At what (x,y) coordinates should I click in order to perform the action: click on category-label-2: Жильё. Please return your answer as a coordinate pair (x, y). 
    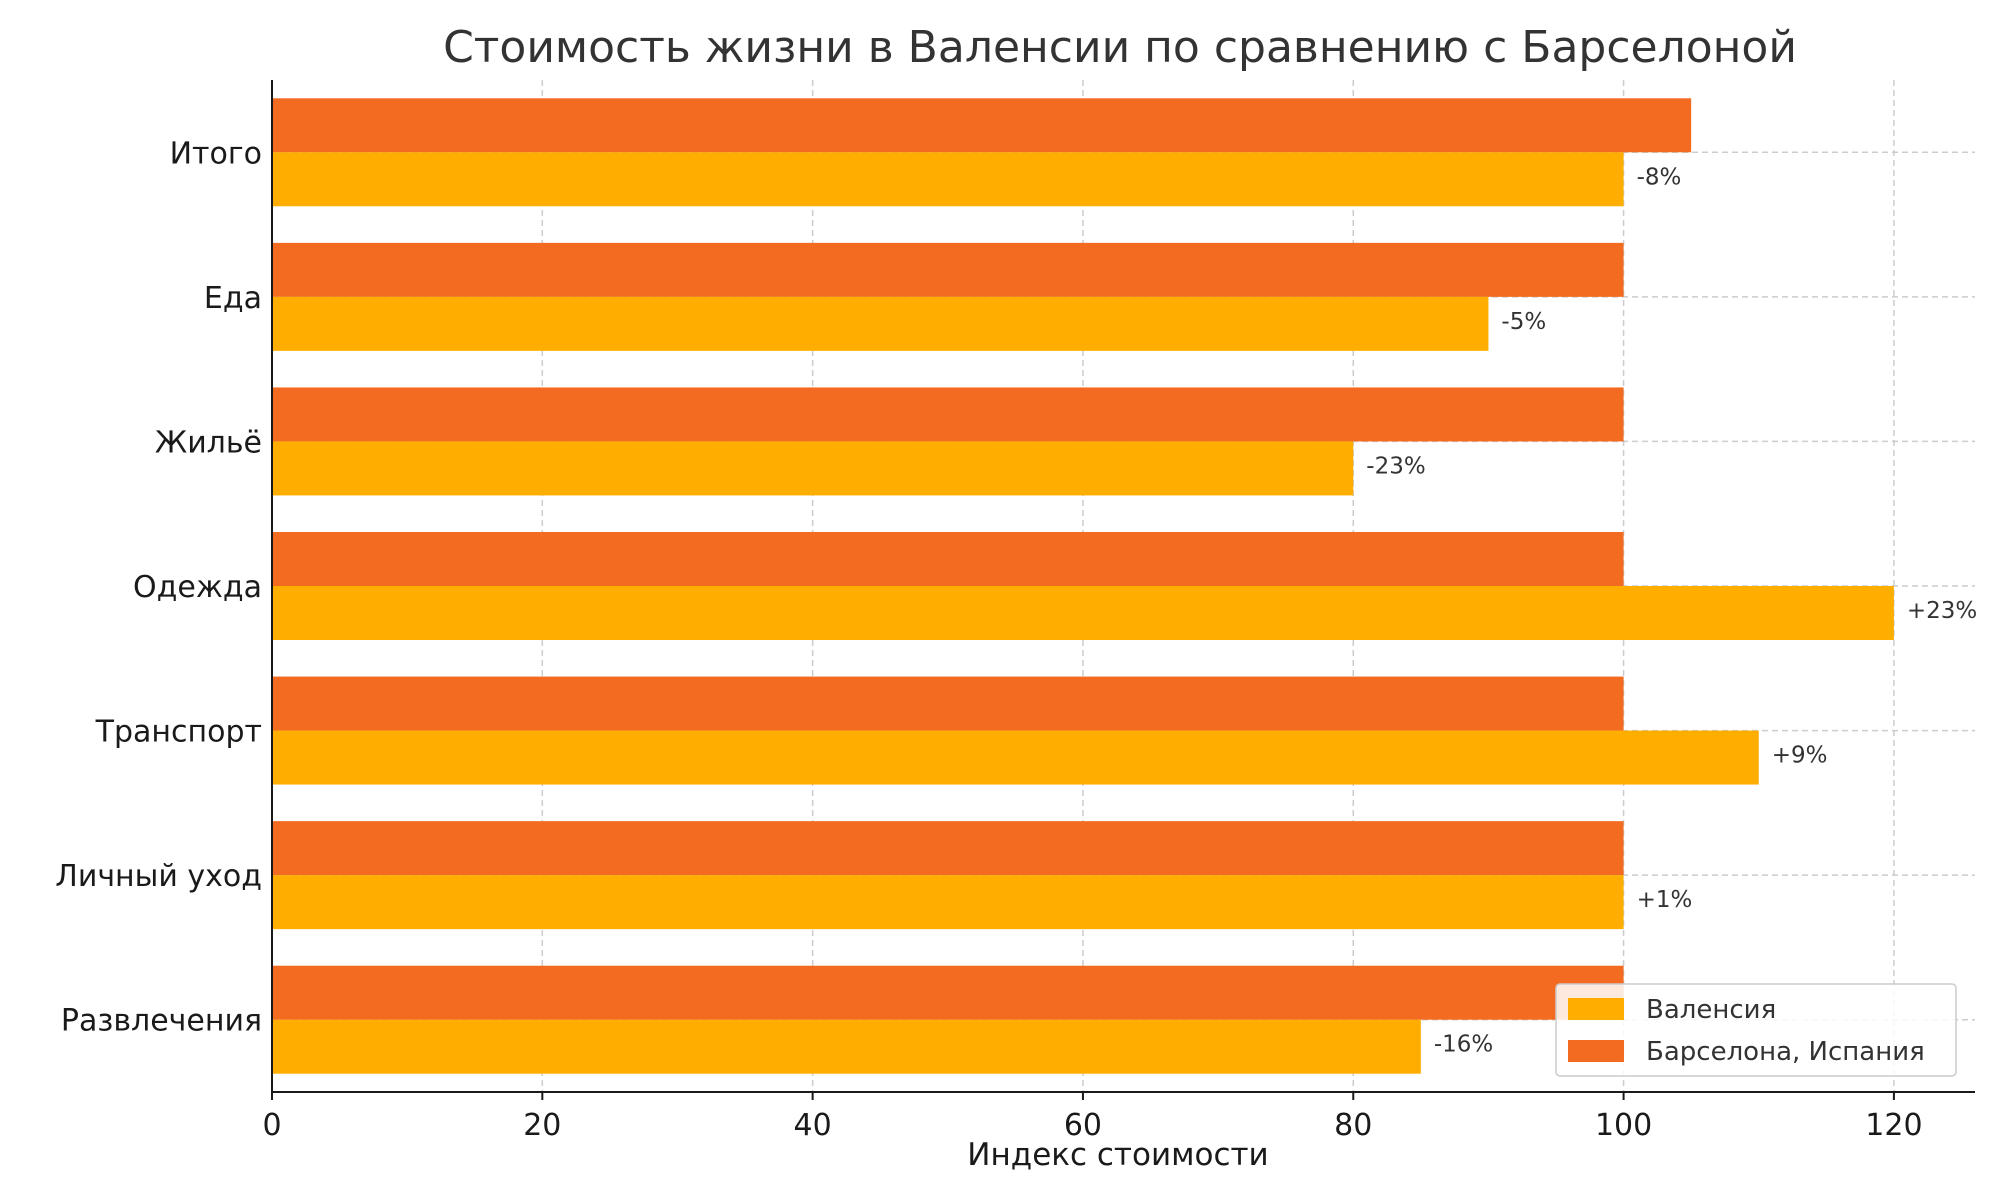
    Looking at the image, I should click on (208, 442).